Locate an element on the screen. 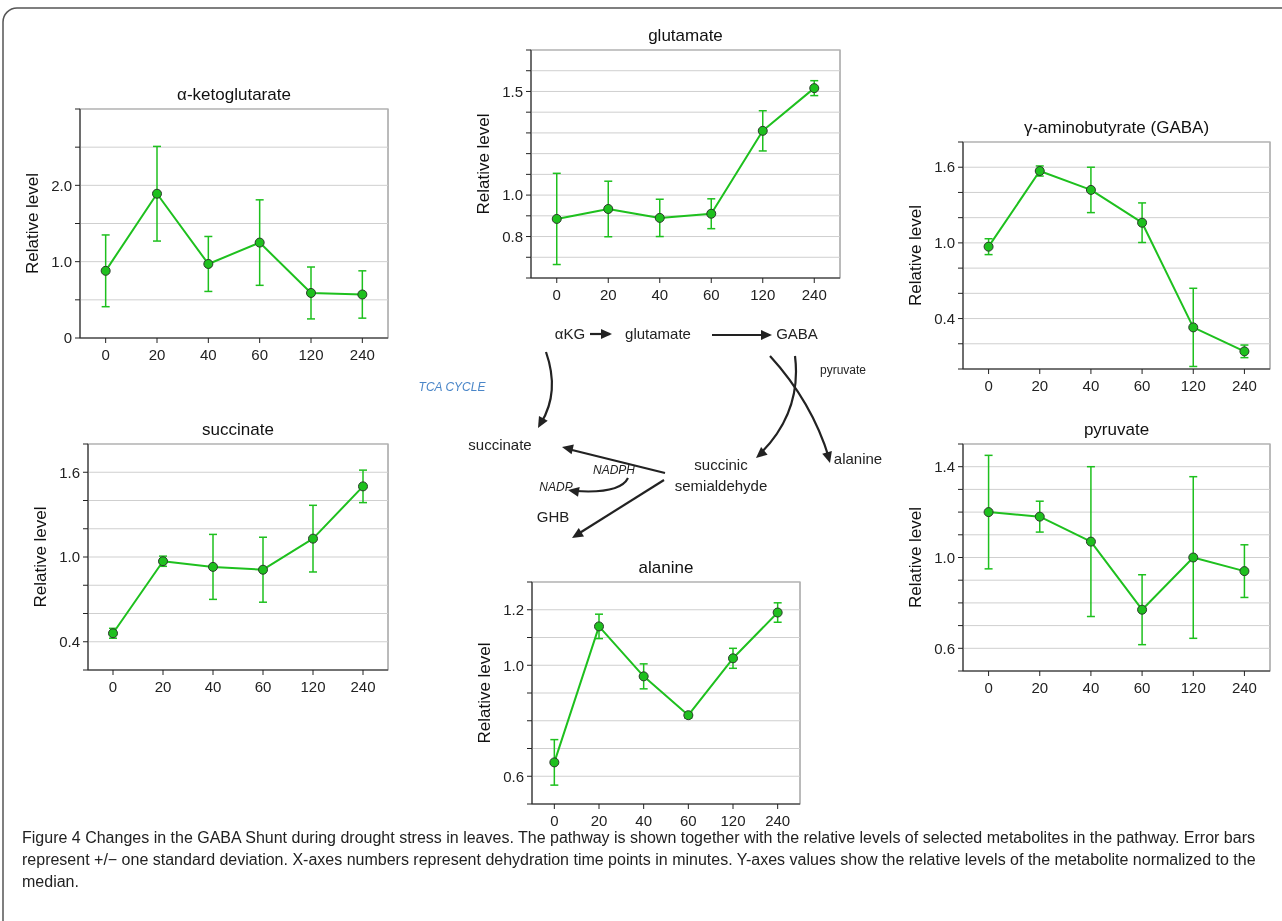 The image size is (1282, 921). chart-title: γ-aminobutyrate (GABA) is located at coordinates (1116, 127).